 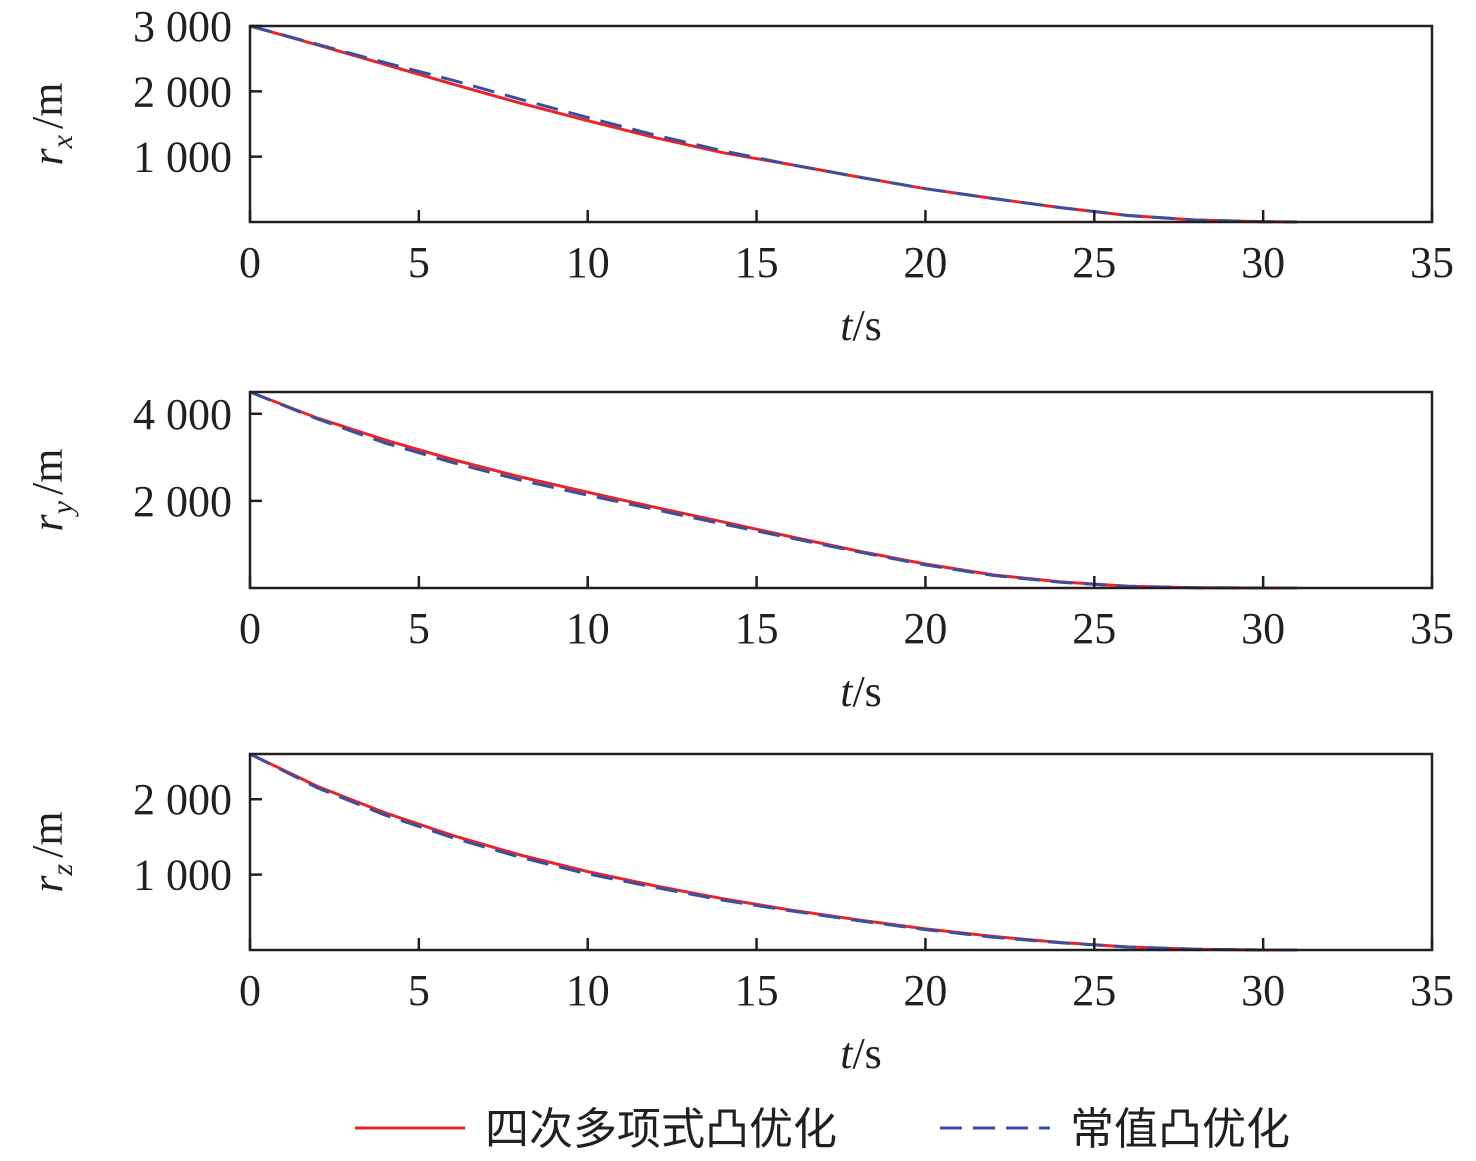 I want to click on legend-item-quartic-polynomial: 四次多项式凸优化, so click(x=596, y=1129).